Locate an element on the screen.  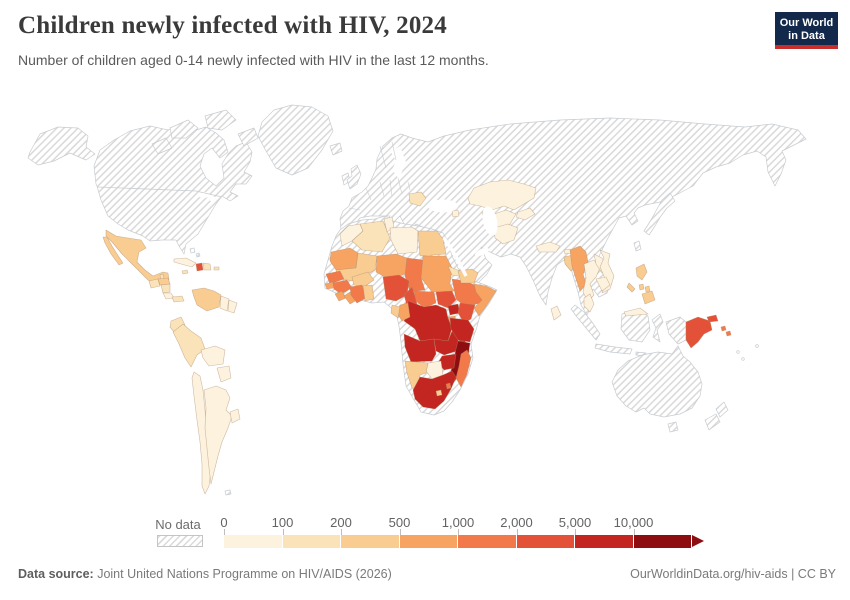
country-lesotho is located at coordinates (439, 393).